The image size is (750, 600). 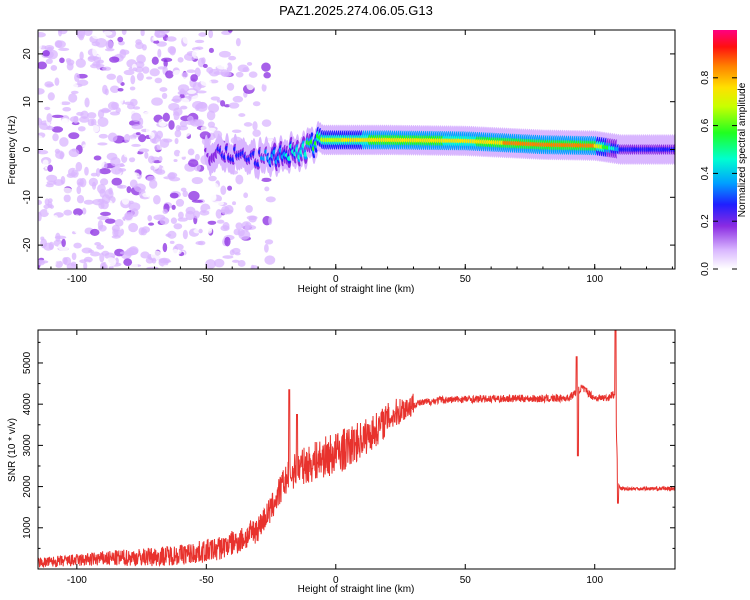 I want to click on colorbar-gradient, so click(x=725, y=149).